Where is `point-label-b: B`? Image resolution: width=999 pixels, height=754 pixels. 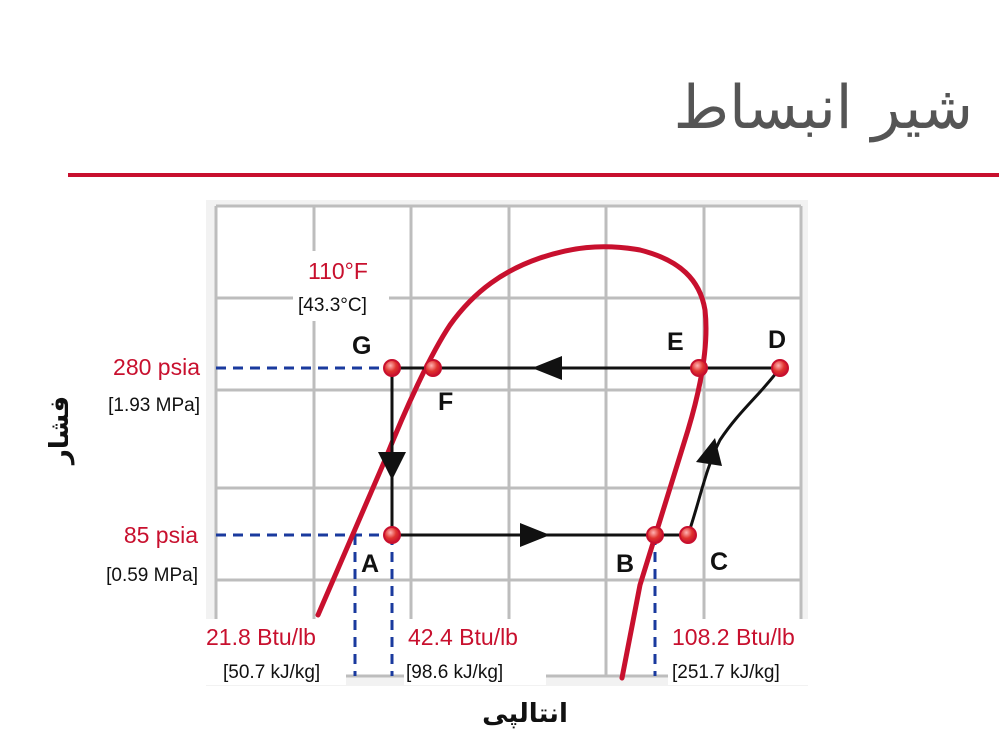
point-label-b: B is located at coordinates (625, 564).